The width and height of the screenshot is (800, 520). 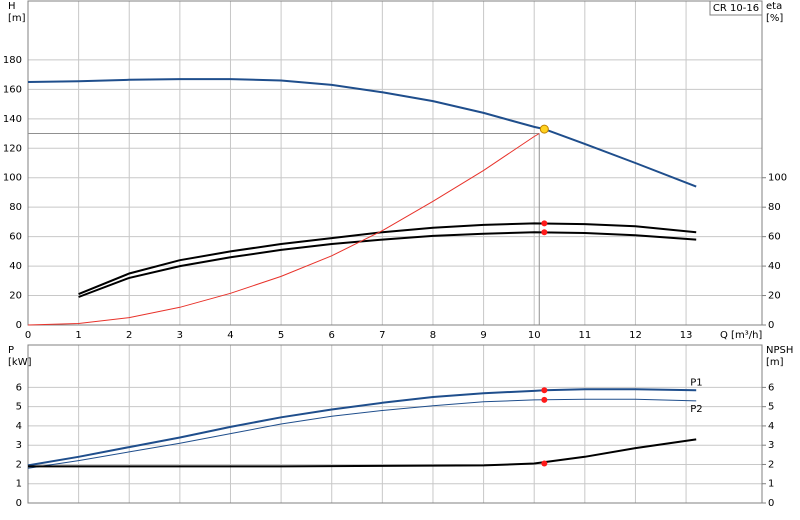 I want to click on y-tick-label: 1, so click(x=19, y=484).